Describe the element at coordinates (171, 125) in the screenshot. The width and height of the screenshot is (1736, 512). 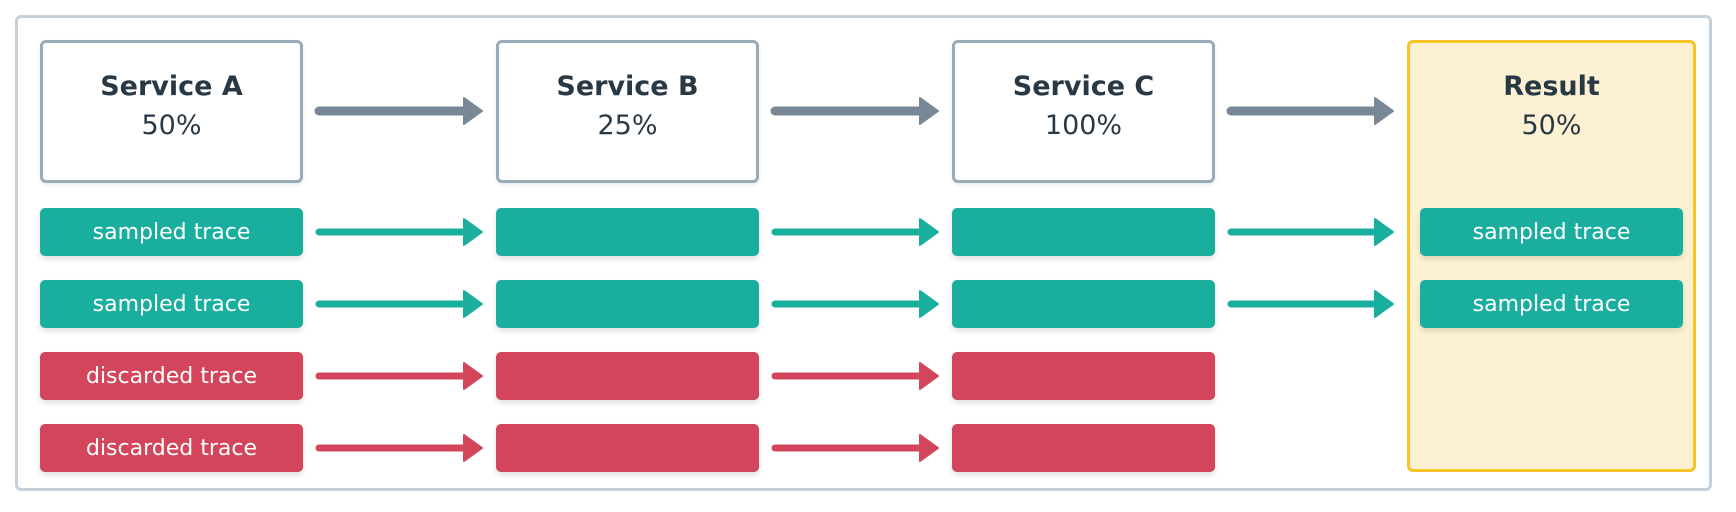
I see `service-sample-rate: 50%` at that location.